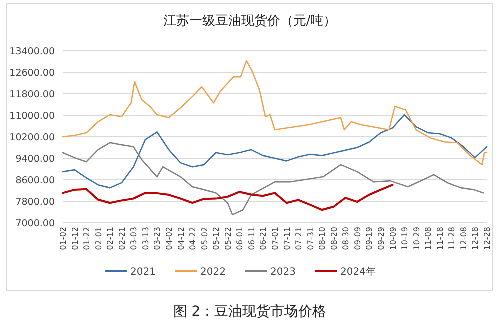 The width and height of the screenshot is (500, 324). I want to click on y-tick-label: 8600.00, so click(35, 181).